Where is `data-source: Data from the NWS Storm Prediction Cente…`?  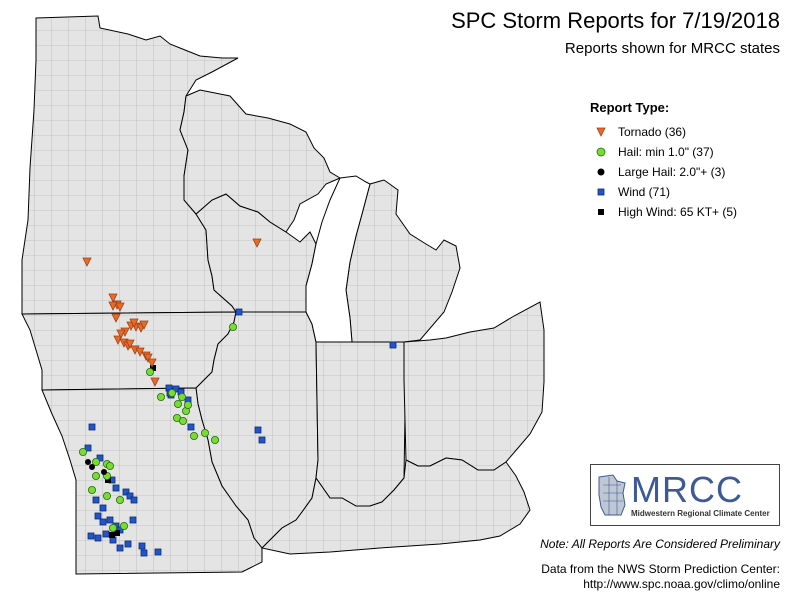
data-source: Data from the NWS Storm Prediction Cente… is located at coordinates (625, 577).